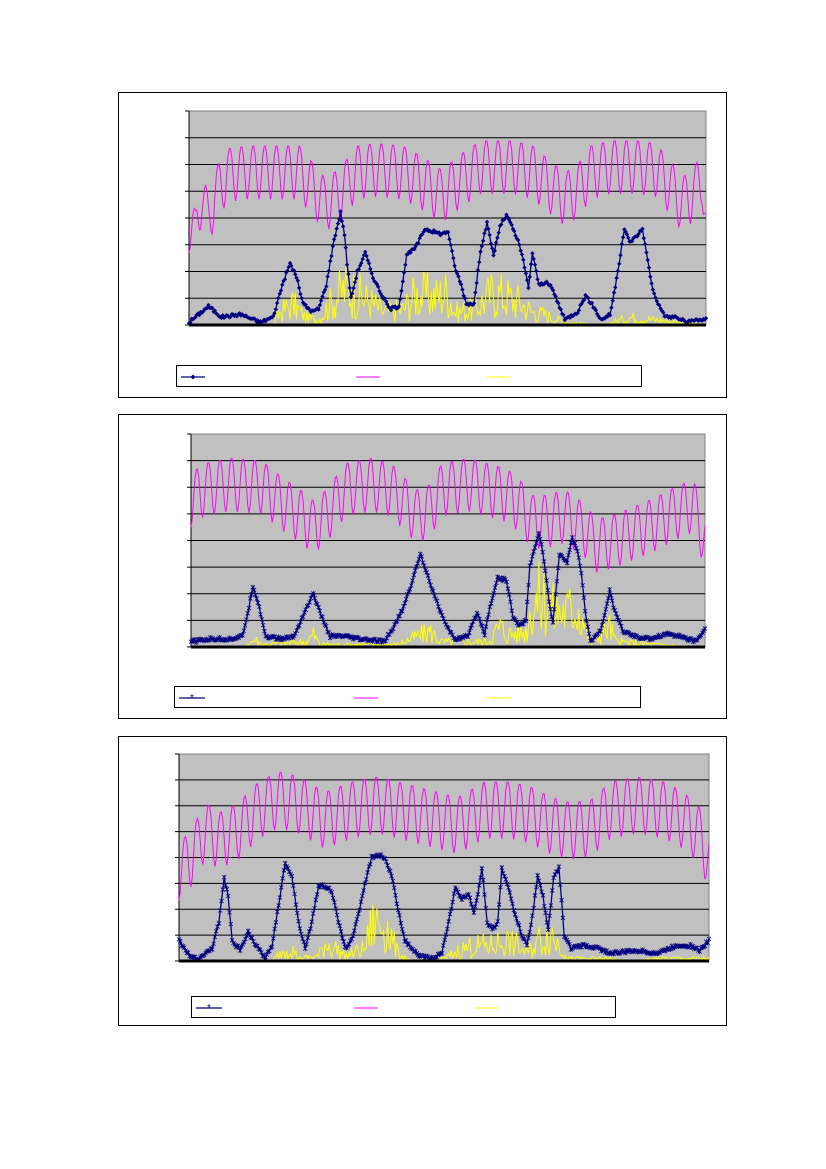 The height and width of the screenshot is (1169, 826). What do you see at coordinates (193, 377) in the screenshot?
I see `legend-marker-navy` at bounding box center [193, 377].